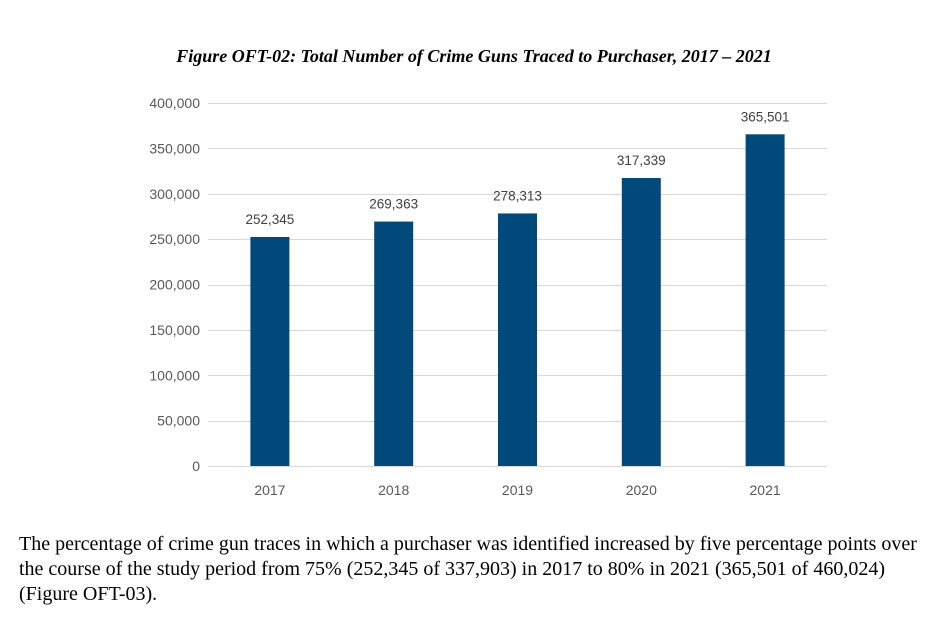 This screenshot has height=621, width=948. Describe the element at coordinates (269, 490) in the screenshot. I see `x-tick-label-2017: 2017` at that location.